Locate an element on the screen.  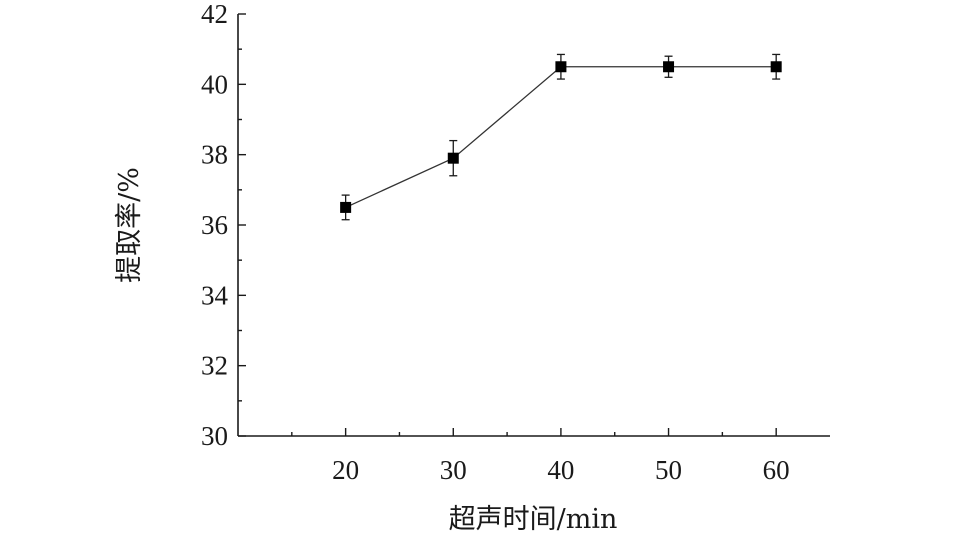
y-tick-label: 42 is located at coordinates (214, 14).